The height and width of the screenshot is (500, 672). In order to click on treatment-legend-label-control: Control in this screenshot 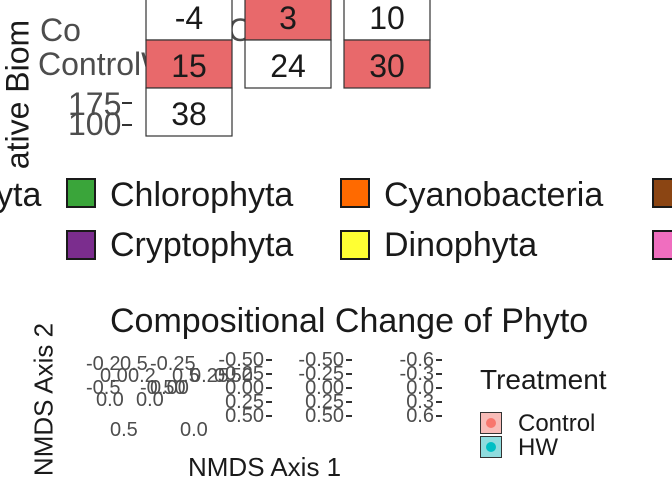, I will do `click(557, 423)`.